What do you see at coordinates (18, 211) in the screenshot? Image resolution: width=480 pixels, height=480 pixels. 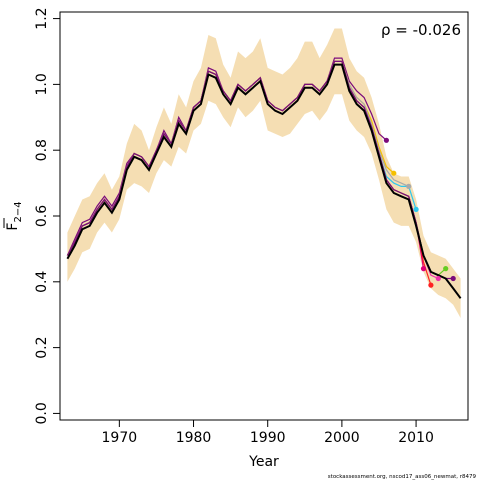 I see `y-axis-title-sub: 2−4` at bounding box center [18, 211].